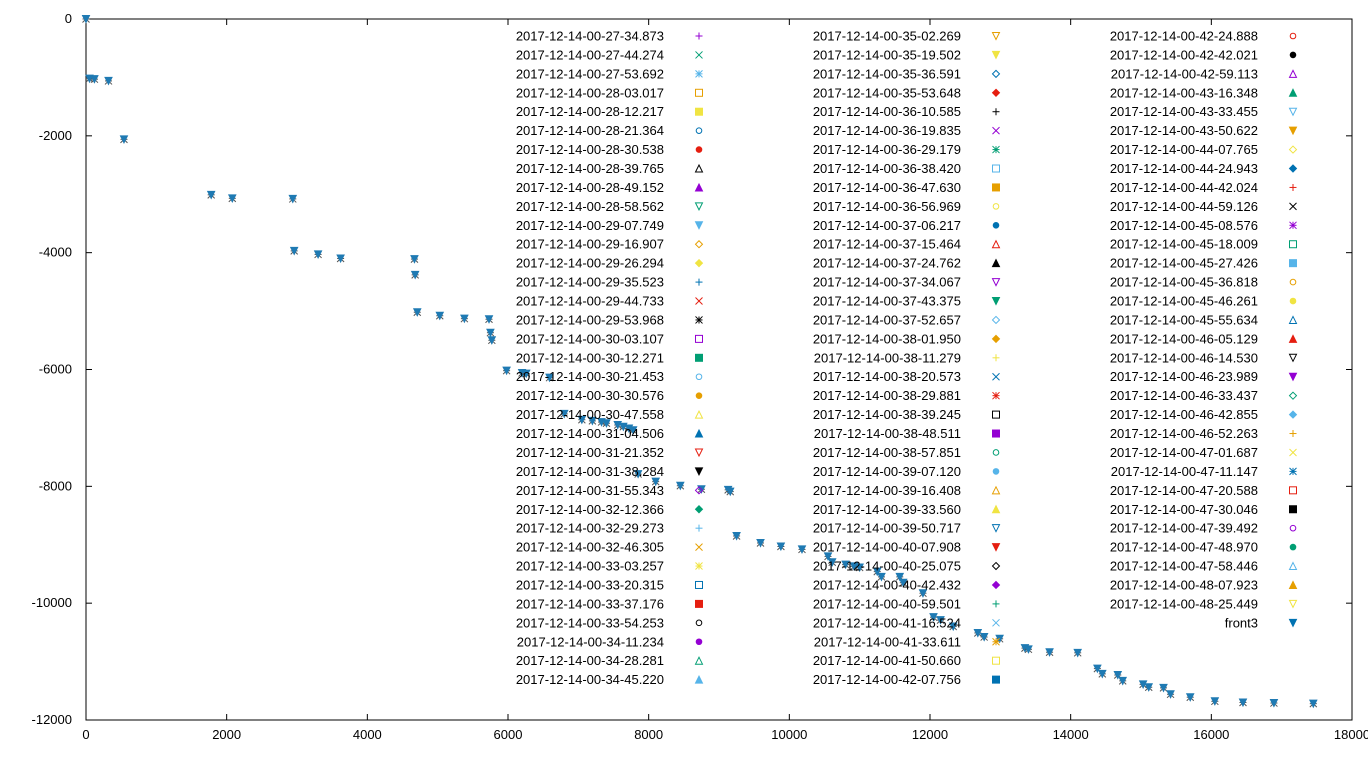 This screenshot has width=1368, height=760. Describe the element at coordinates (609, 584) in the screenshot. I see `legend-entry: 2017-12-14-00-33-20.315` at that location.